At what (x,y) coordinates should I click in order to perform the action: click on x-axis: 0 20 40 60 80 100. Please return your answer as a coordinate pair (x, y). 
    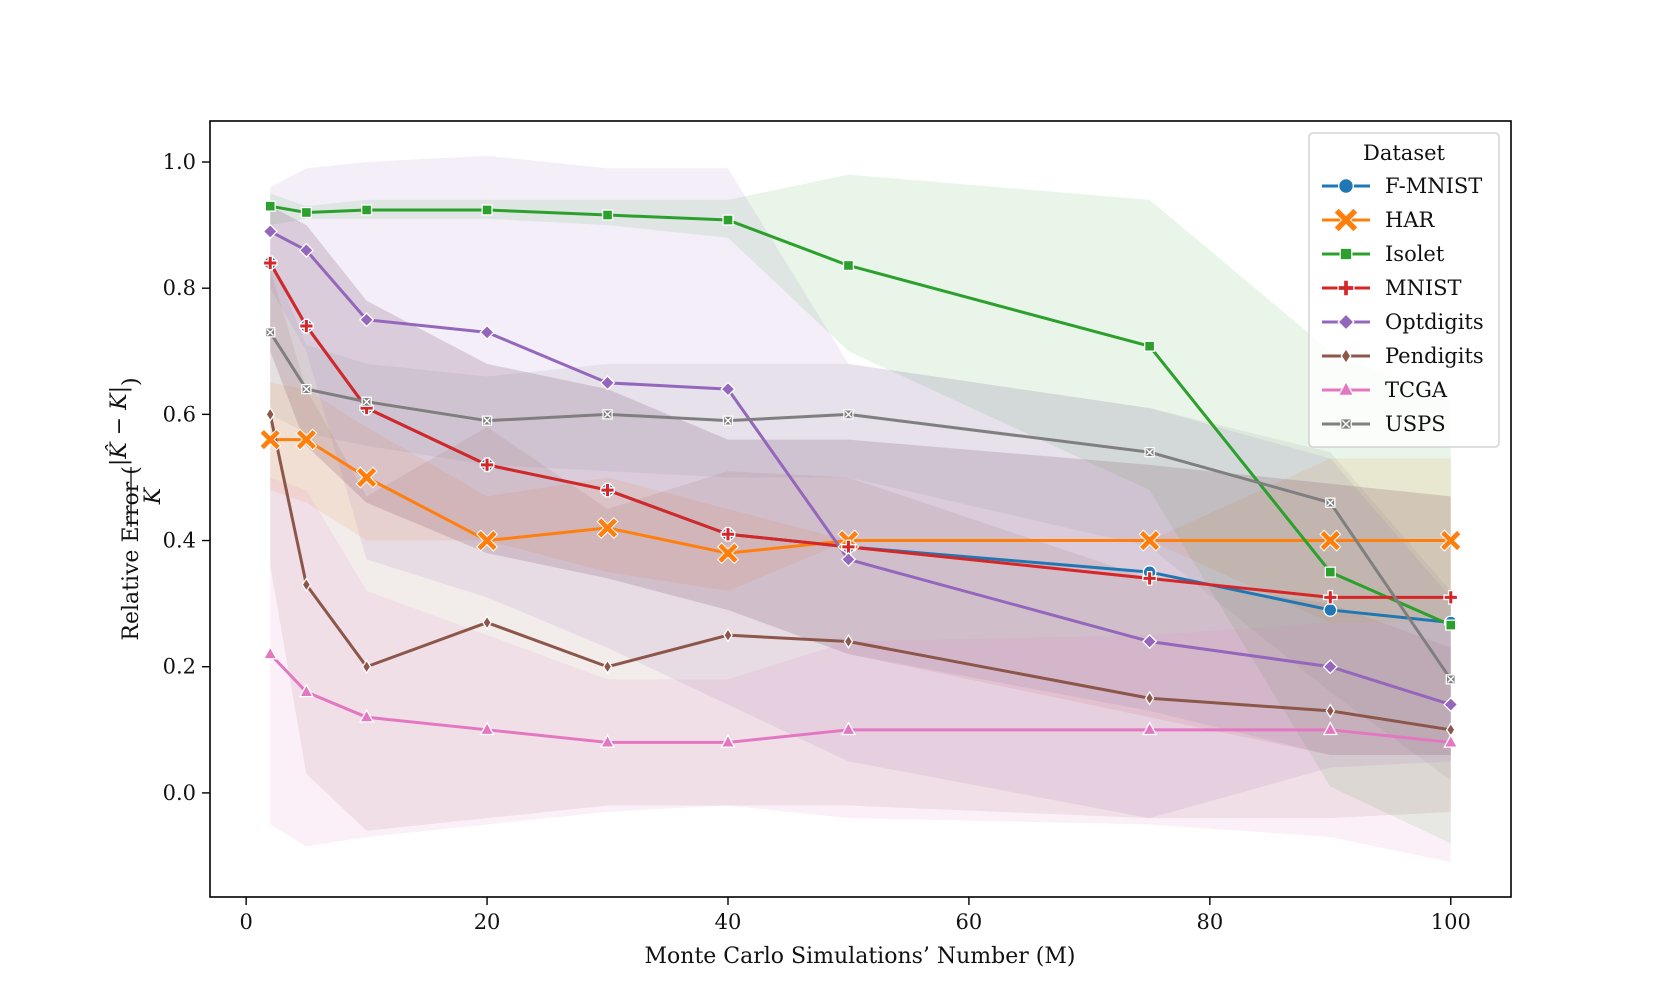
    Looking at the image, I should click on (855, 915).